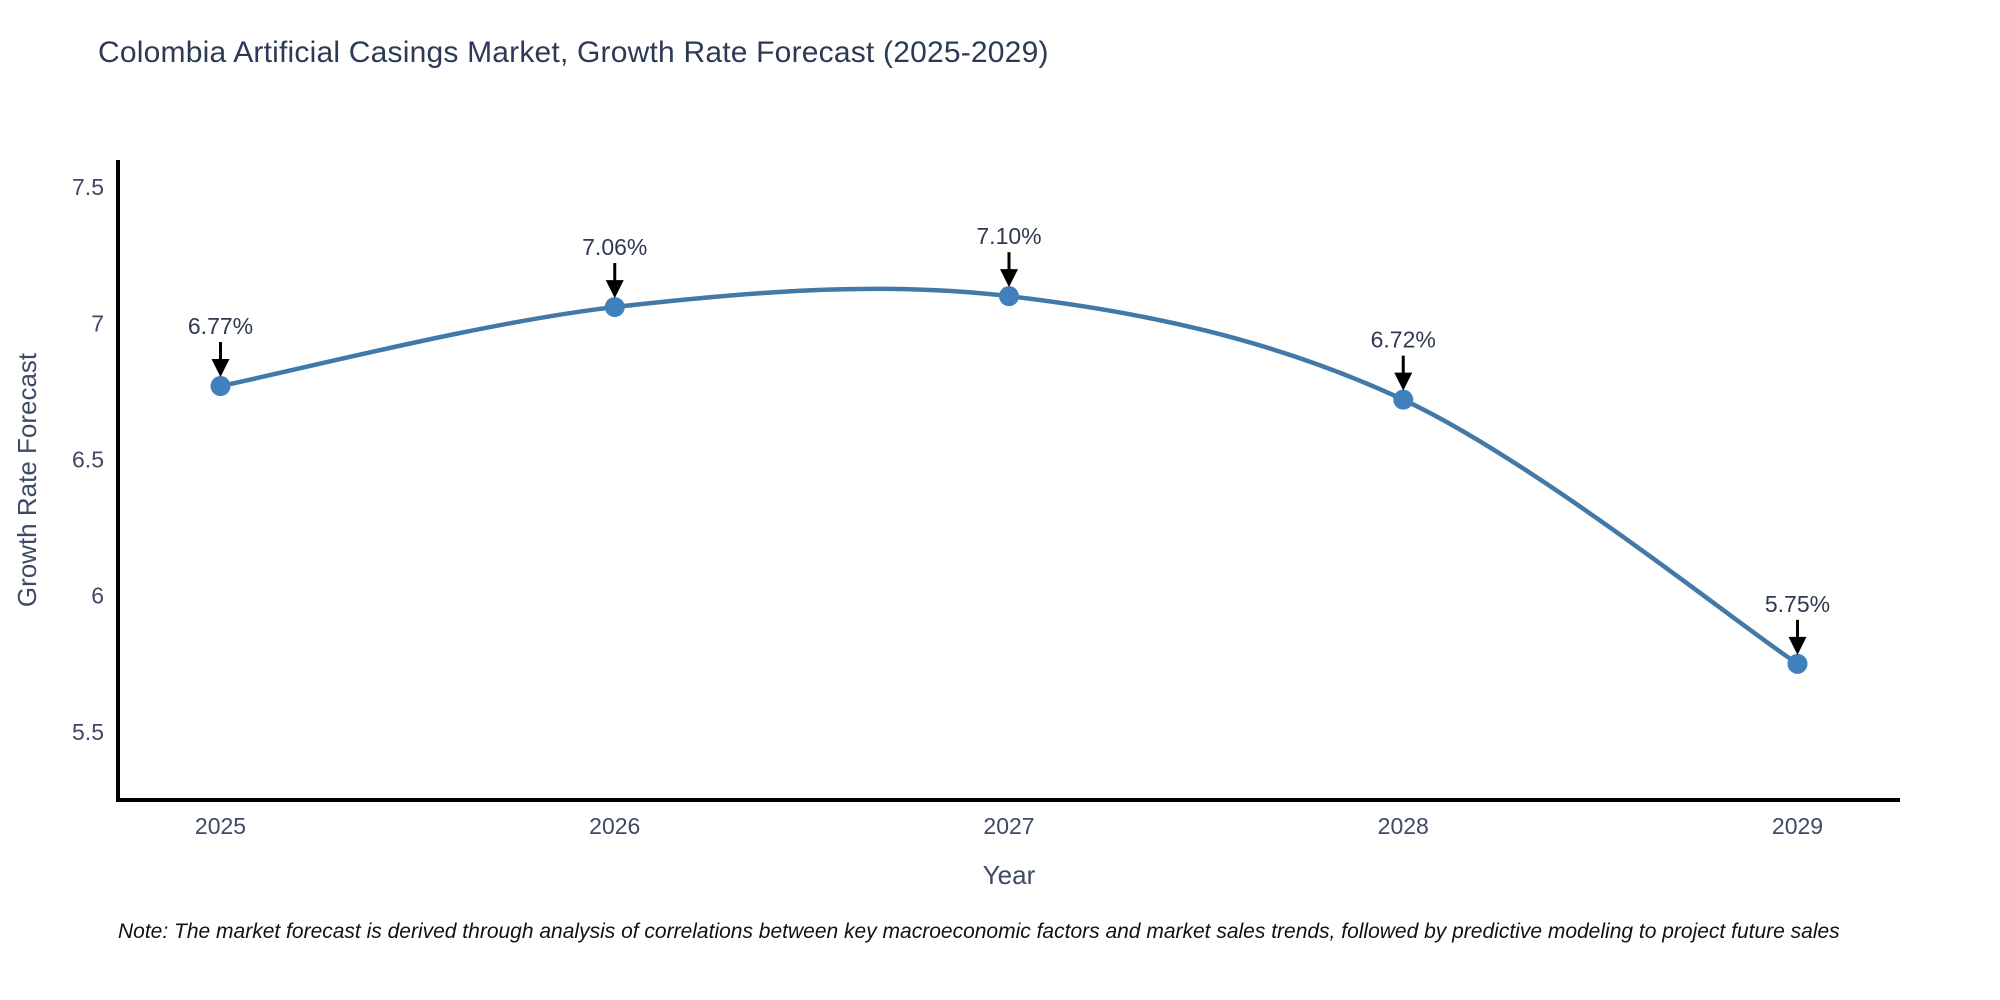  What do you see at coordinates (1009, 875) in the screenshot?
I see `x-axis-title: Year` at bounding box center [1009, 875].